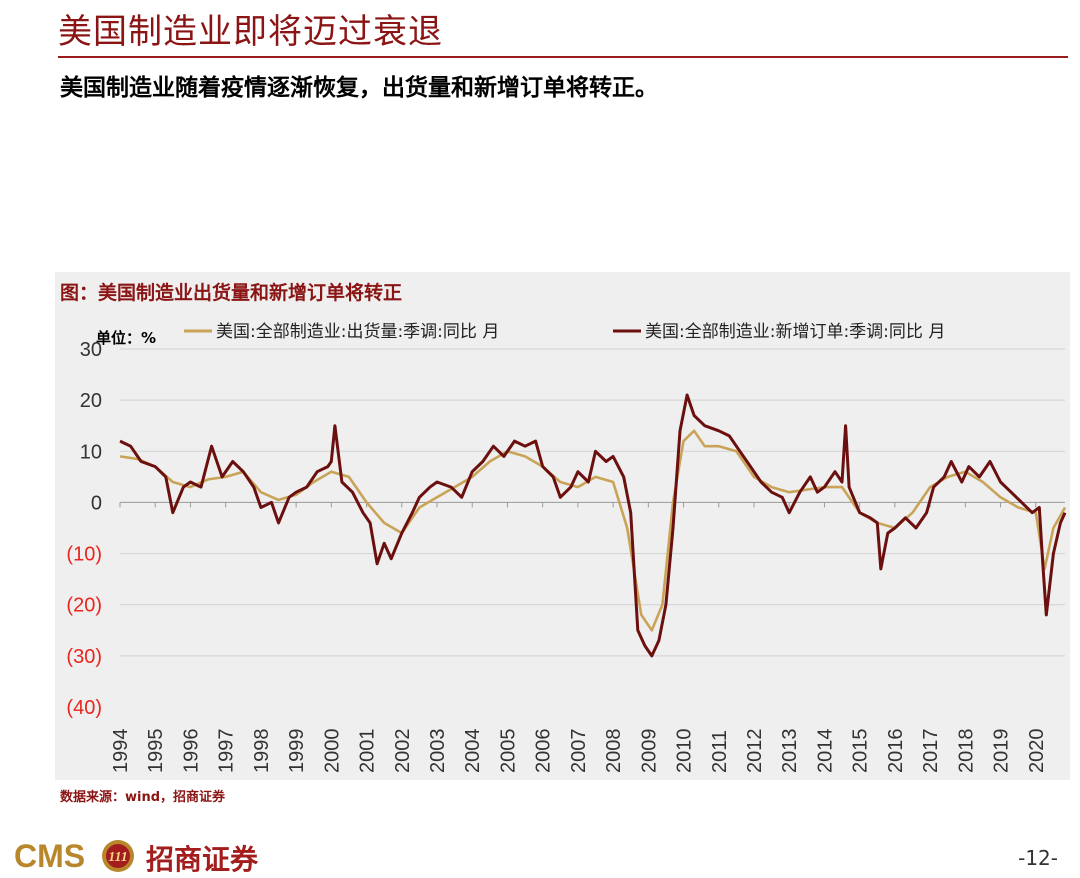  Describe the element at coordinates (357, 332) in the screenshot. I see `legend-label-shipments: 美国:全部制造业:出货量:季调:同比 月` at that location.